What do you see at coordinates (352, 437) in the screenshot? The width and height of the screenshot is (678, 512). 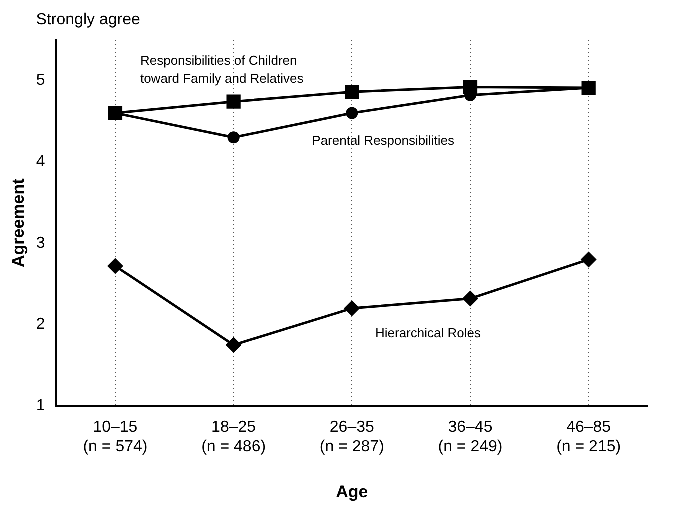 I see `x-tick-label: 26–35 (n = 287)` at bounding box center [352, 437].